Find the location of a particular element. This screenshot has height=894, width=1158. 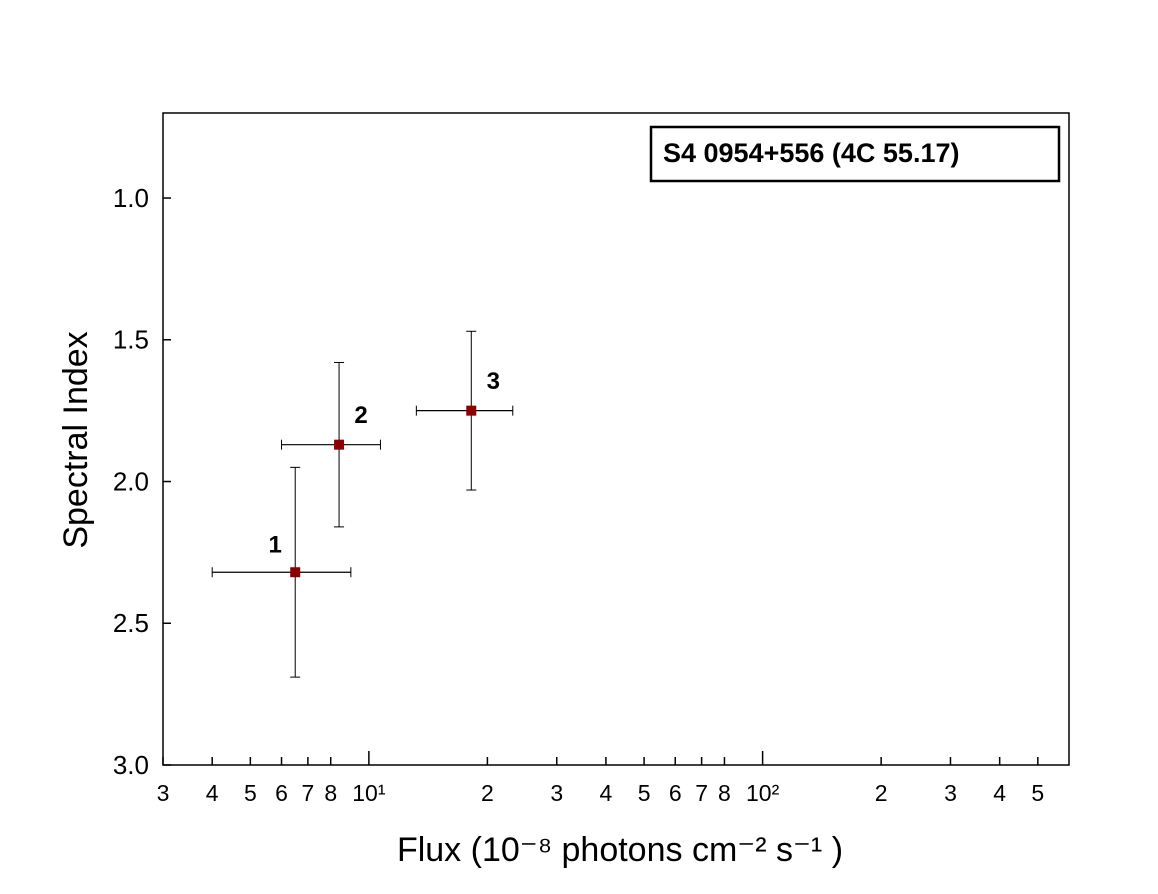

x-tick-label: 10² is located at coordinates (763, 793).